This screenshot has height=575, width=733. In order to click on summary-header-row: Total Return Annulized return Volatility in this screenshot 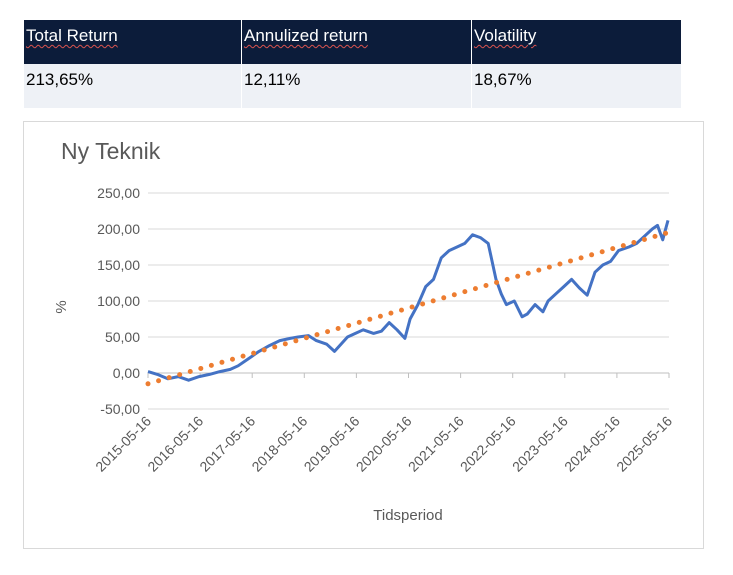, I will do `click(352, 42)`.